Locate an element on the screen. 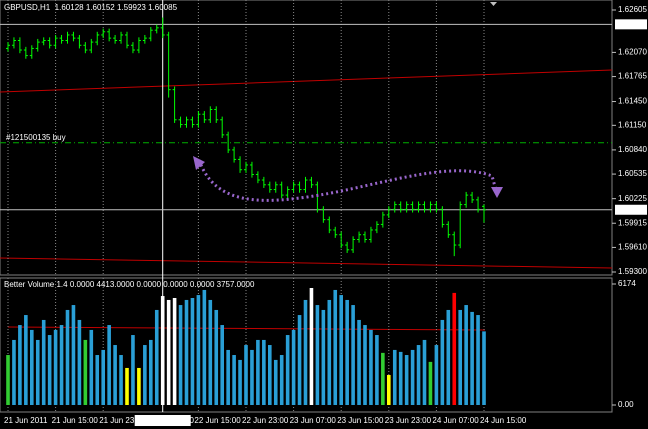  x-tick-label: 24 Jun 07:00 is located at coordinates (455, 420).